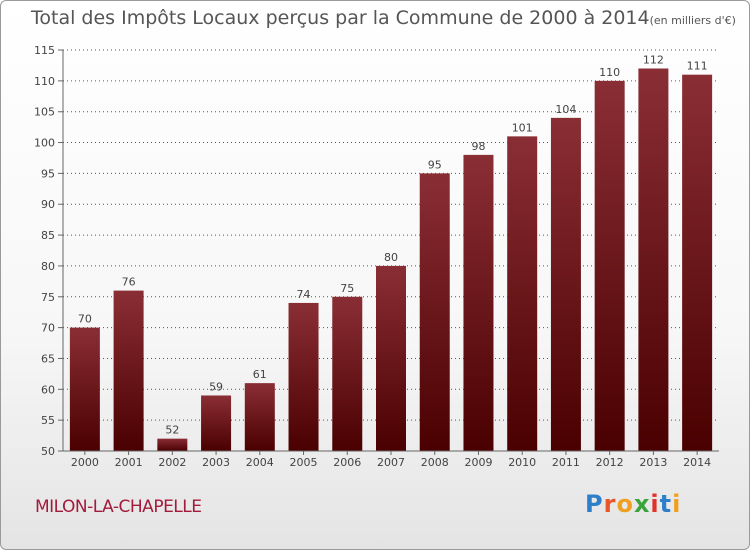 The width and height of the screenshot is (750, 550). I want to click on bar-2007, so click(391, 358).